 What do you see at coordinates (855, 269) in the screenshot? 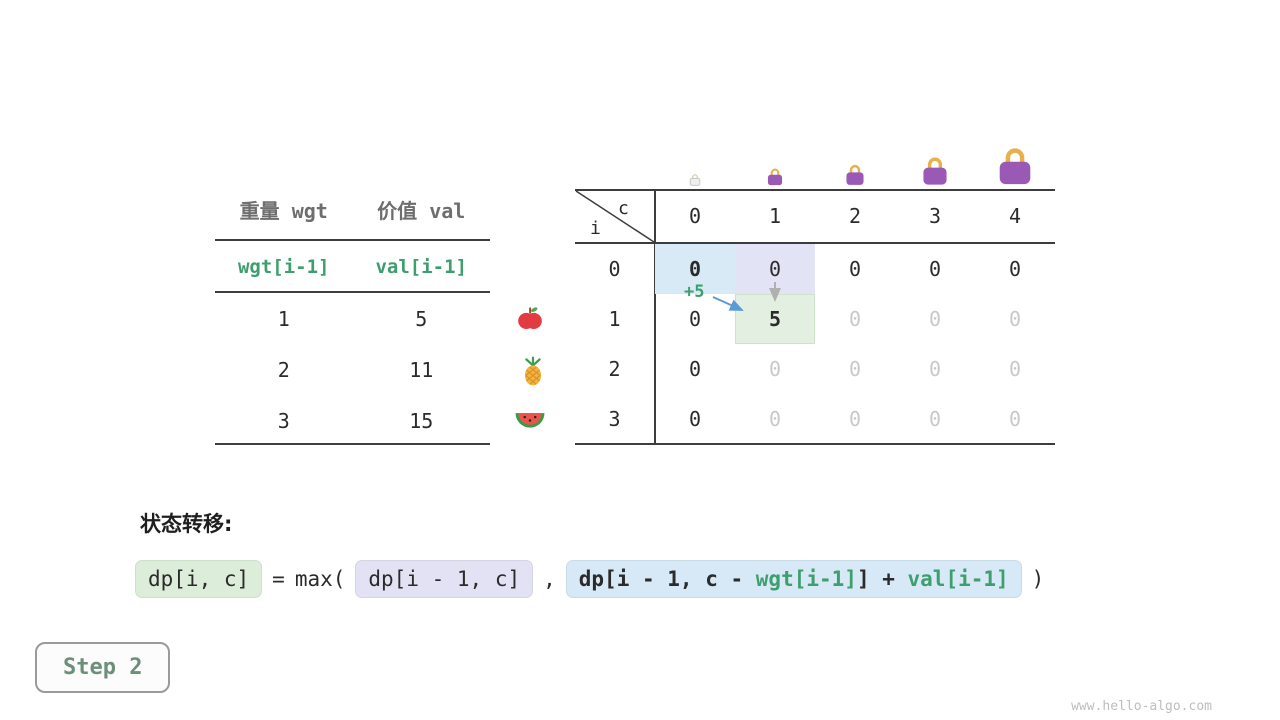
I see `dp-cell-0-2: 0` at bounding box center [855, 269].